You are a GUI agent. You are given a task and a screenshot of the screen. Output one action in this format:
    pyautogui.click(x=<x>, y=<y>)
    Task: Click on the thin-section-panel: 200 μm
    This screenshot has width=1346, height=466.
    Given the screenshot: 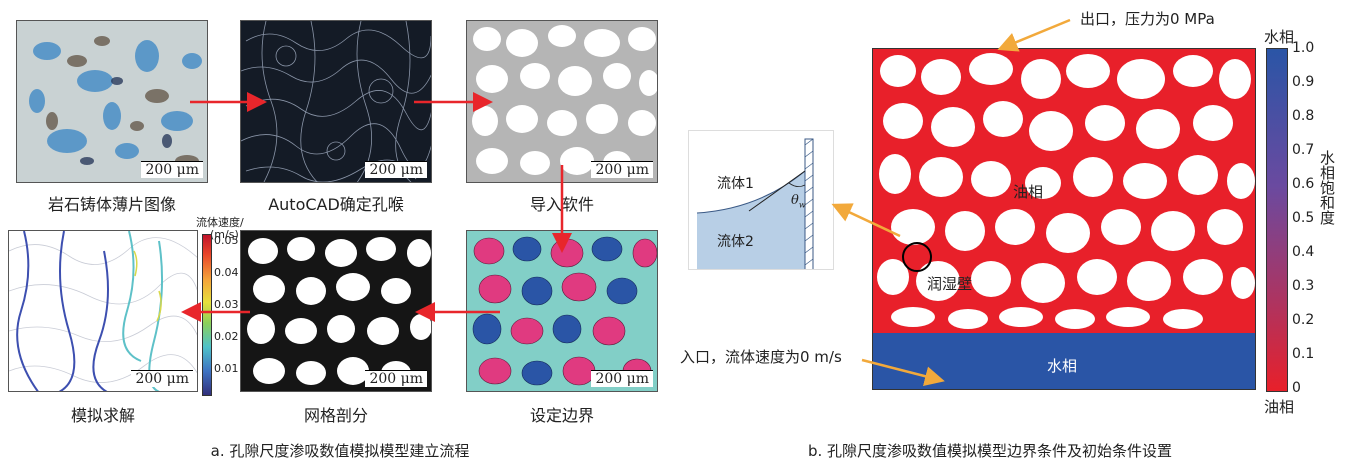 What is the action you would take?
    pyautogui.click(x=112, y=101)
    